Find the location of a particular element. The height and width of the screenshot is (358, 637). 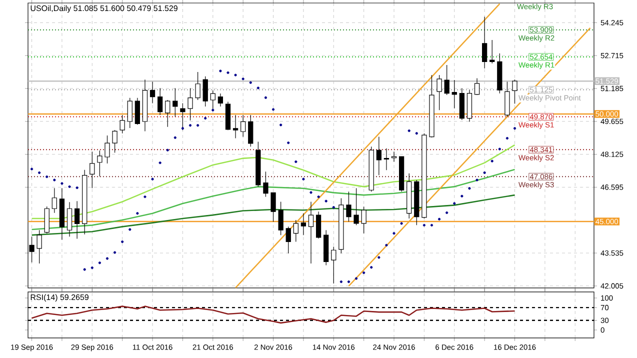

chart-title: USOil,Daily 51.085 51.600 50.479 51.529 is located at coordinates (104, 9).